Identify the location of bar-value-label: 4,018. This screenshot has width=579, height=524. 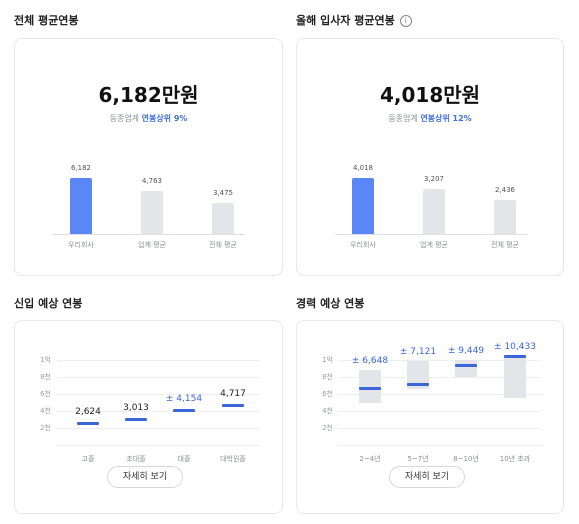
(363, 168).